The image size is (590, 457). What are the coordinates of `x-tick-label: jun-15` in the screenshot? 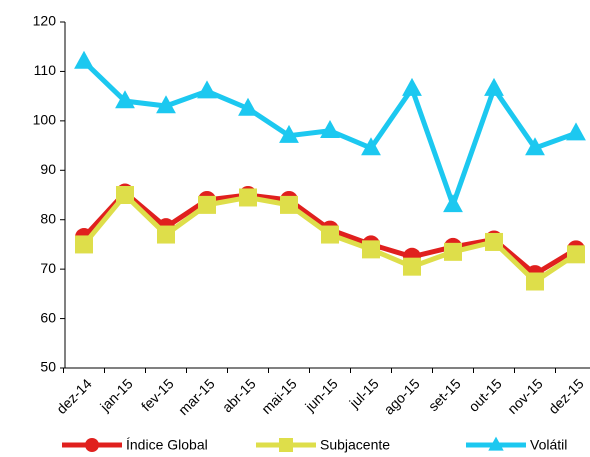 It's located at (321, 395).